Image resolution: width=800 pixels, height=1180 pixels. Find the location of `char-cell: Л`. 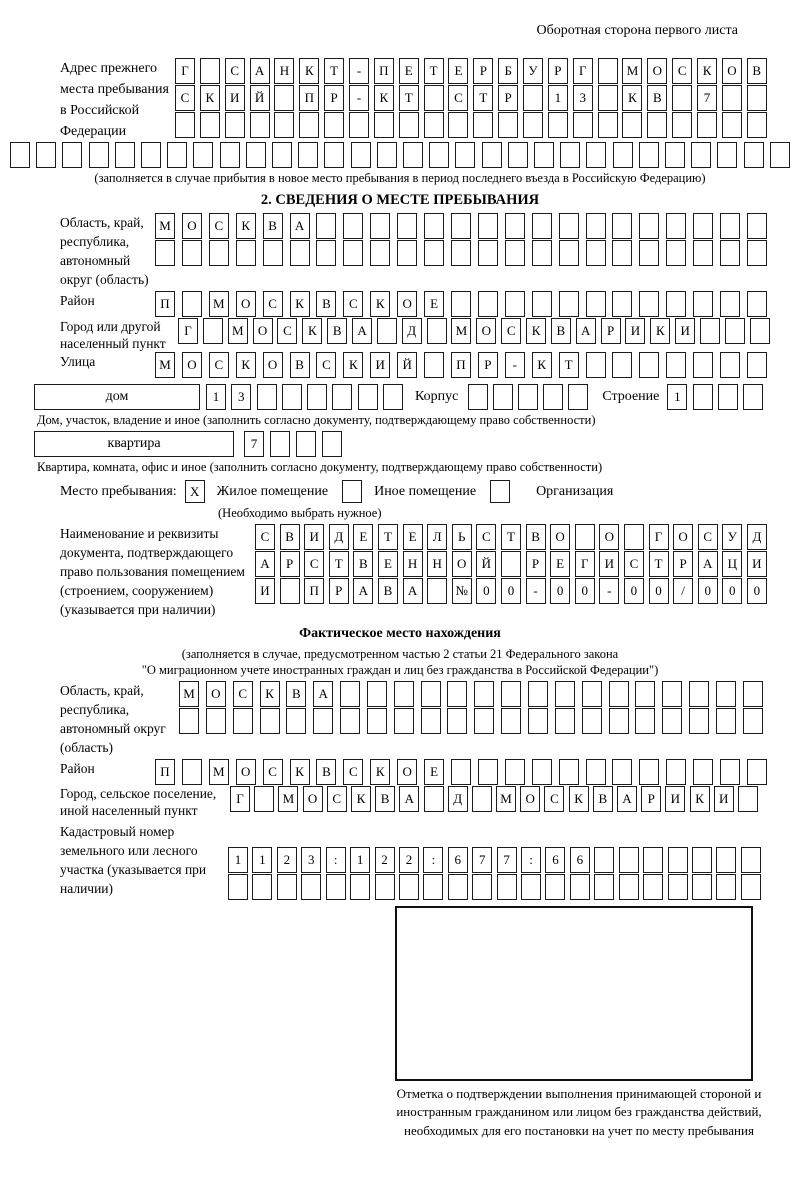

char-cell: Л is located at coordinates (437, 536).